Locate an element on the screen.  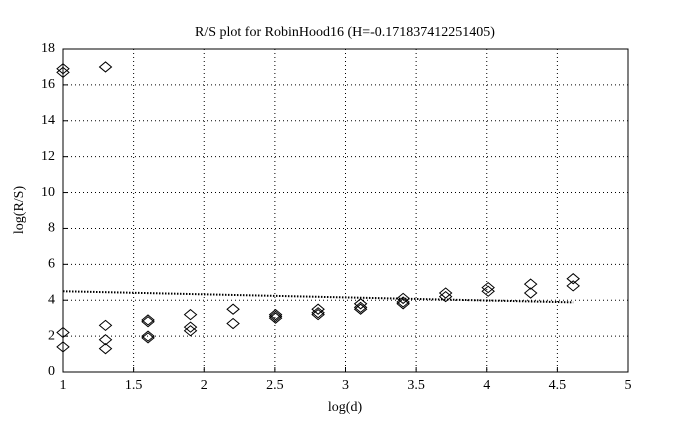
x-tick-label: 4 is located at coordinates (486, 385).